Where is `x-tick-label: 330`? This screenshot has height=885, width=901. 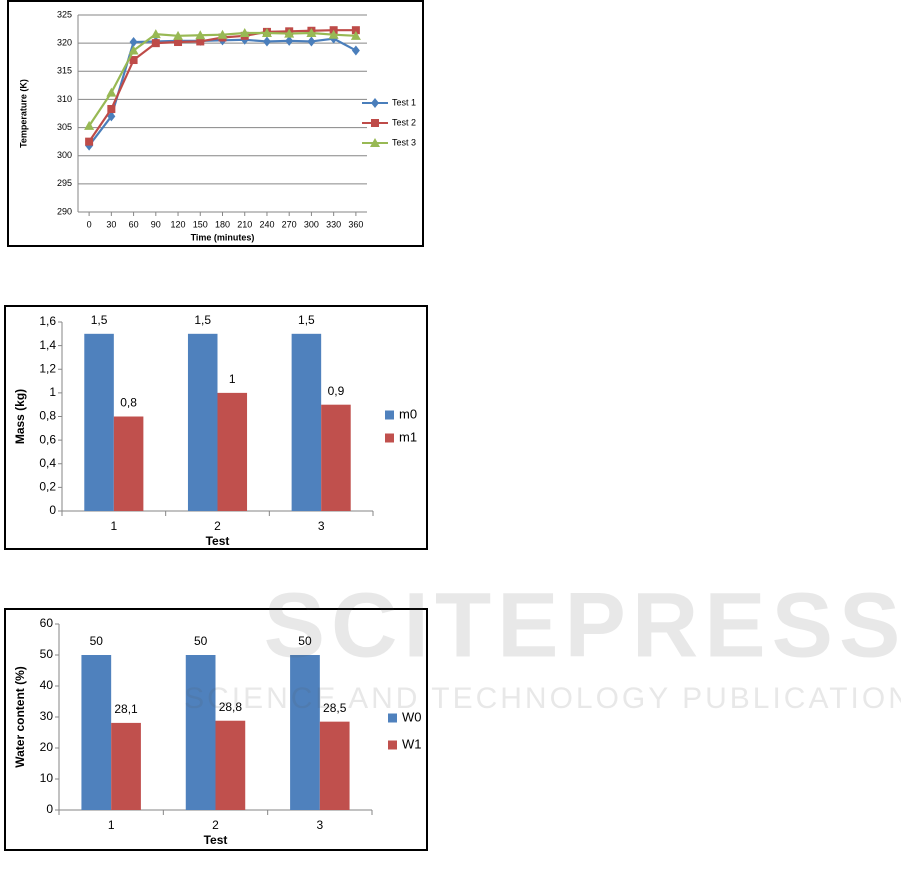 x-tick-label: 330 is located at coordinates (333, 224).